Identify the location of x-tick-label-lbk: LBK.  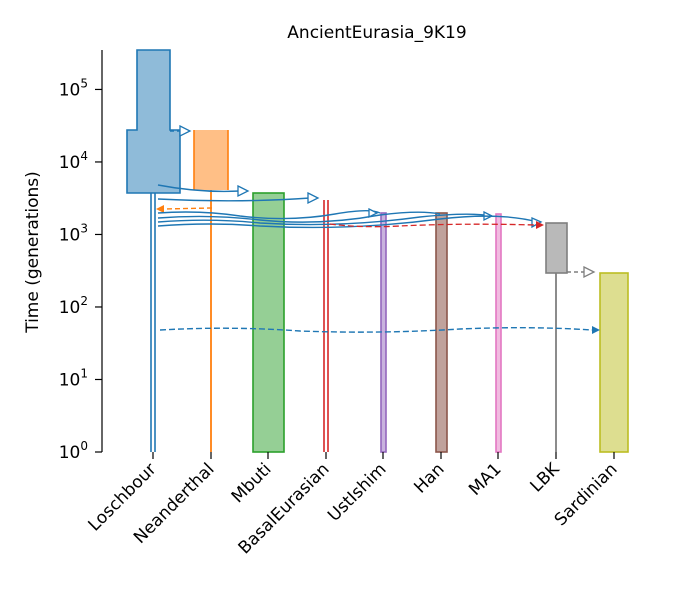
(546, 478).